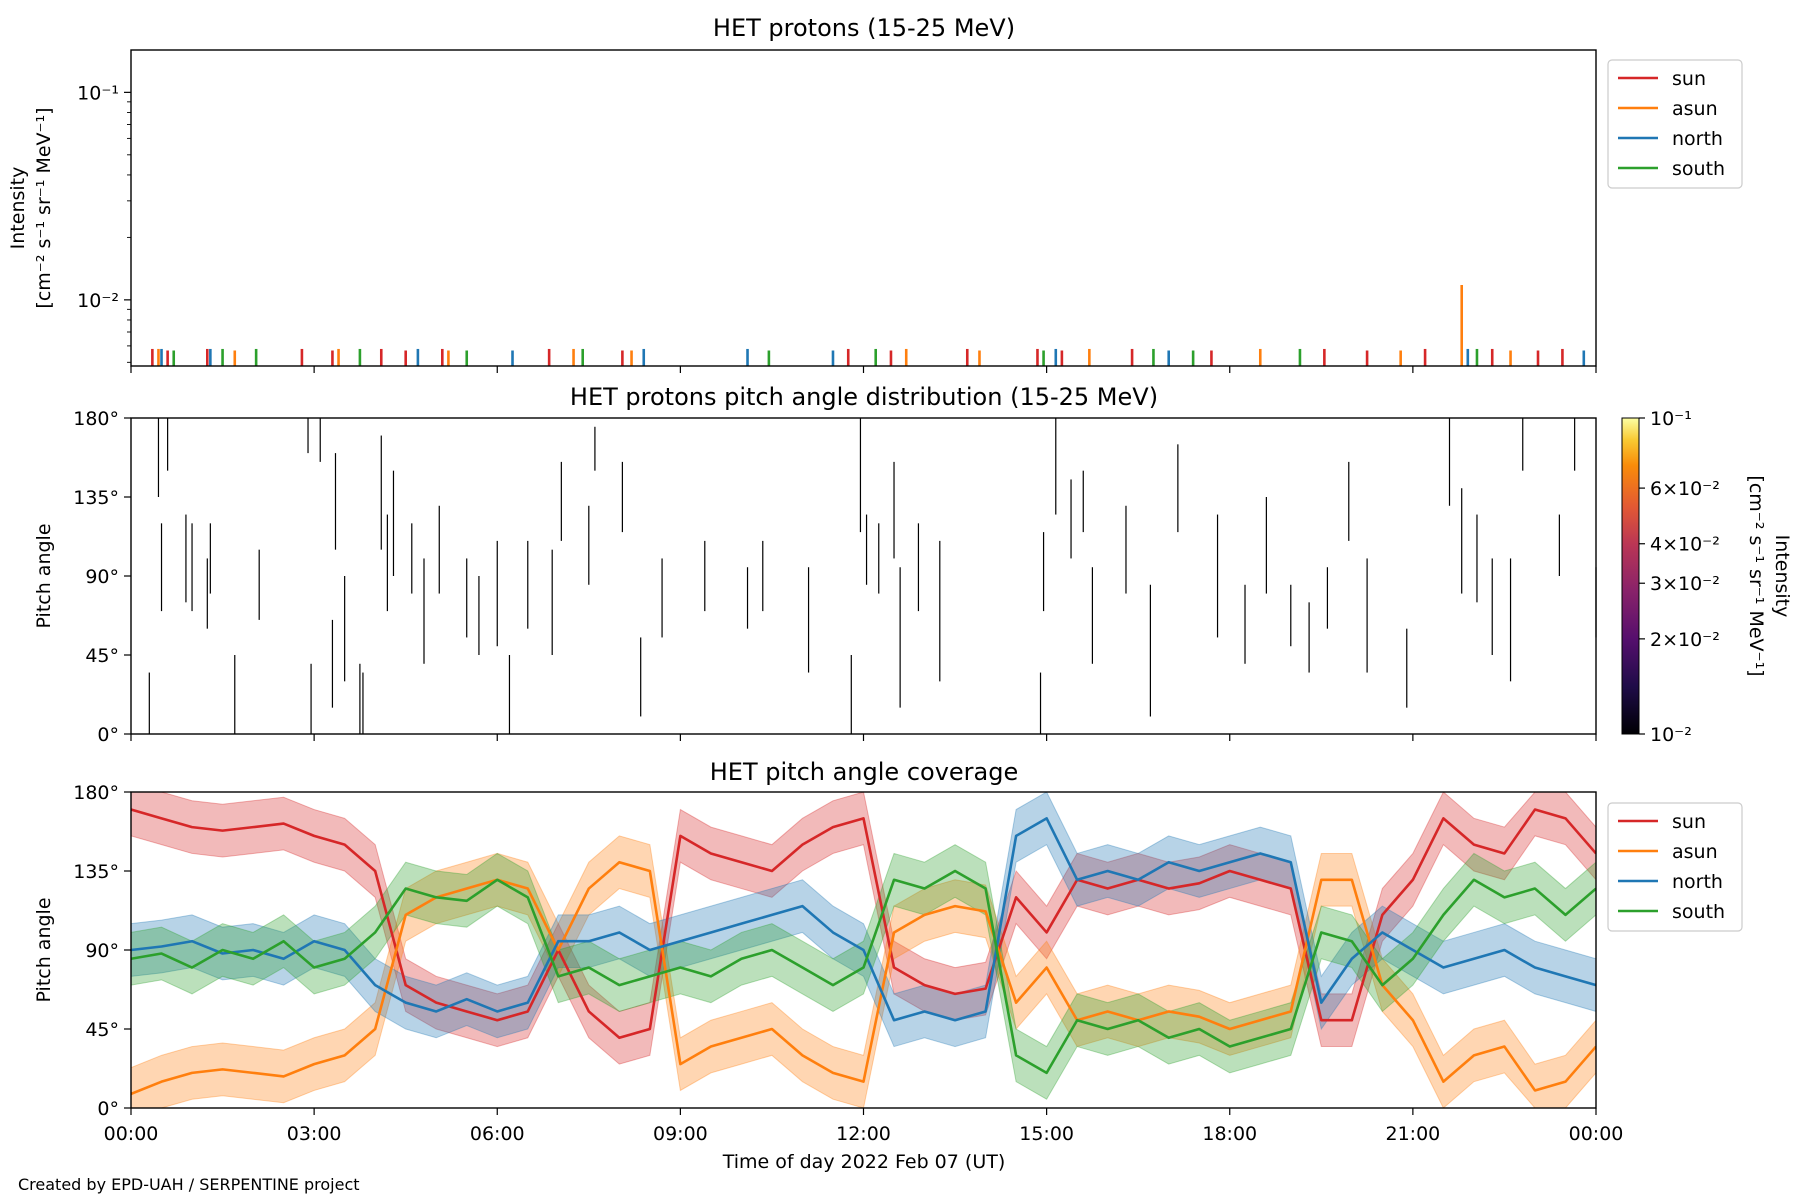 This screenshot has height=1200, width=1800. Describe the element at coordinates (868, 325) in the screenshot. I see `panel1-plot-area` at that location.